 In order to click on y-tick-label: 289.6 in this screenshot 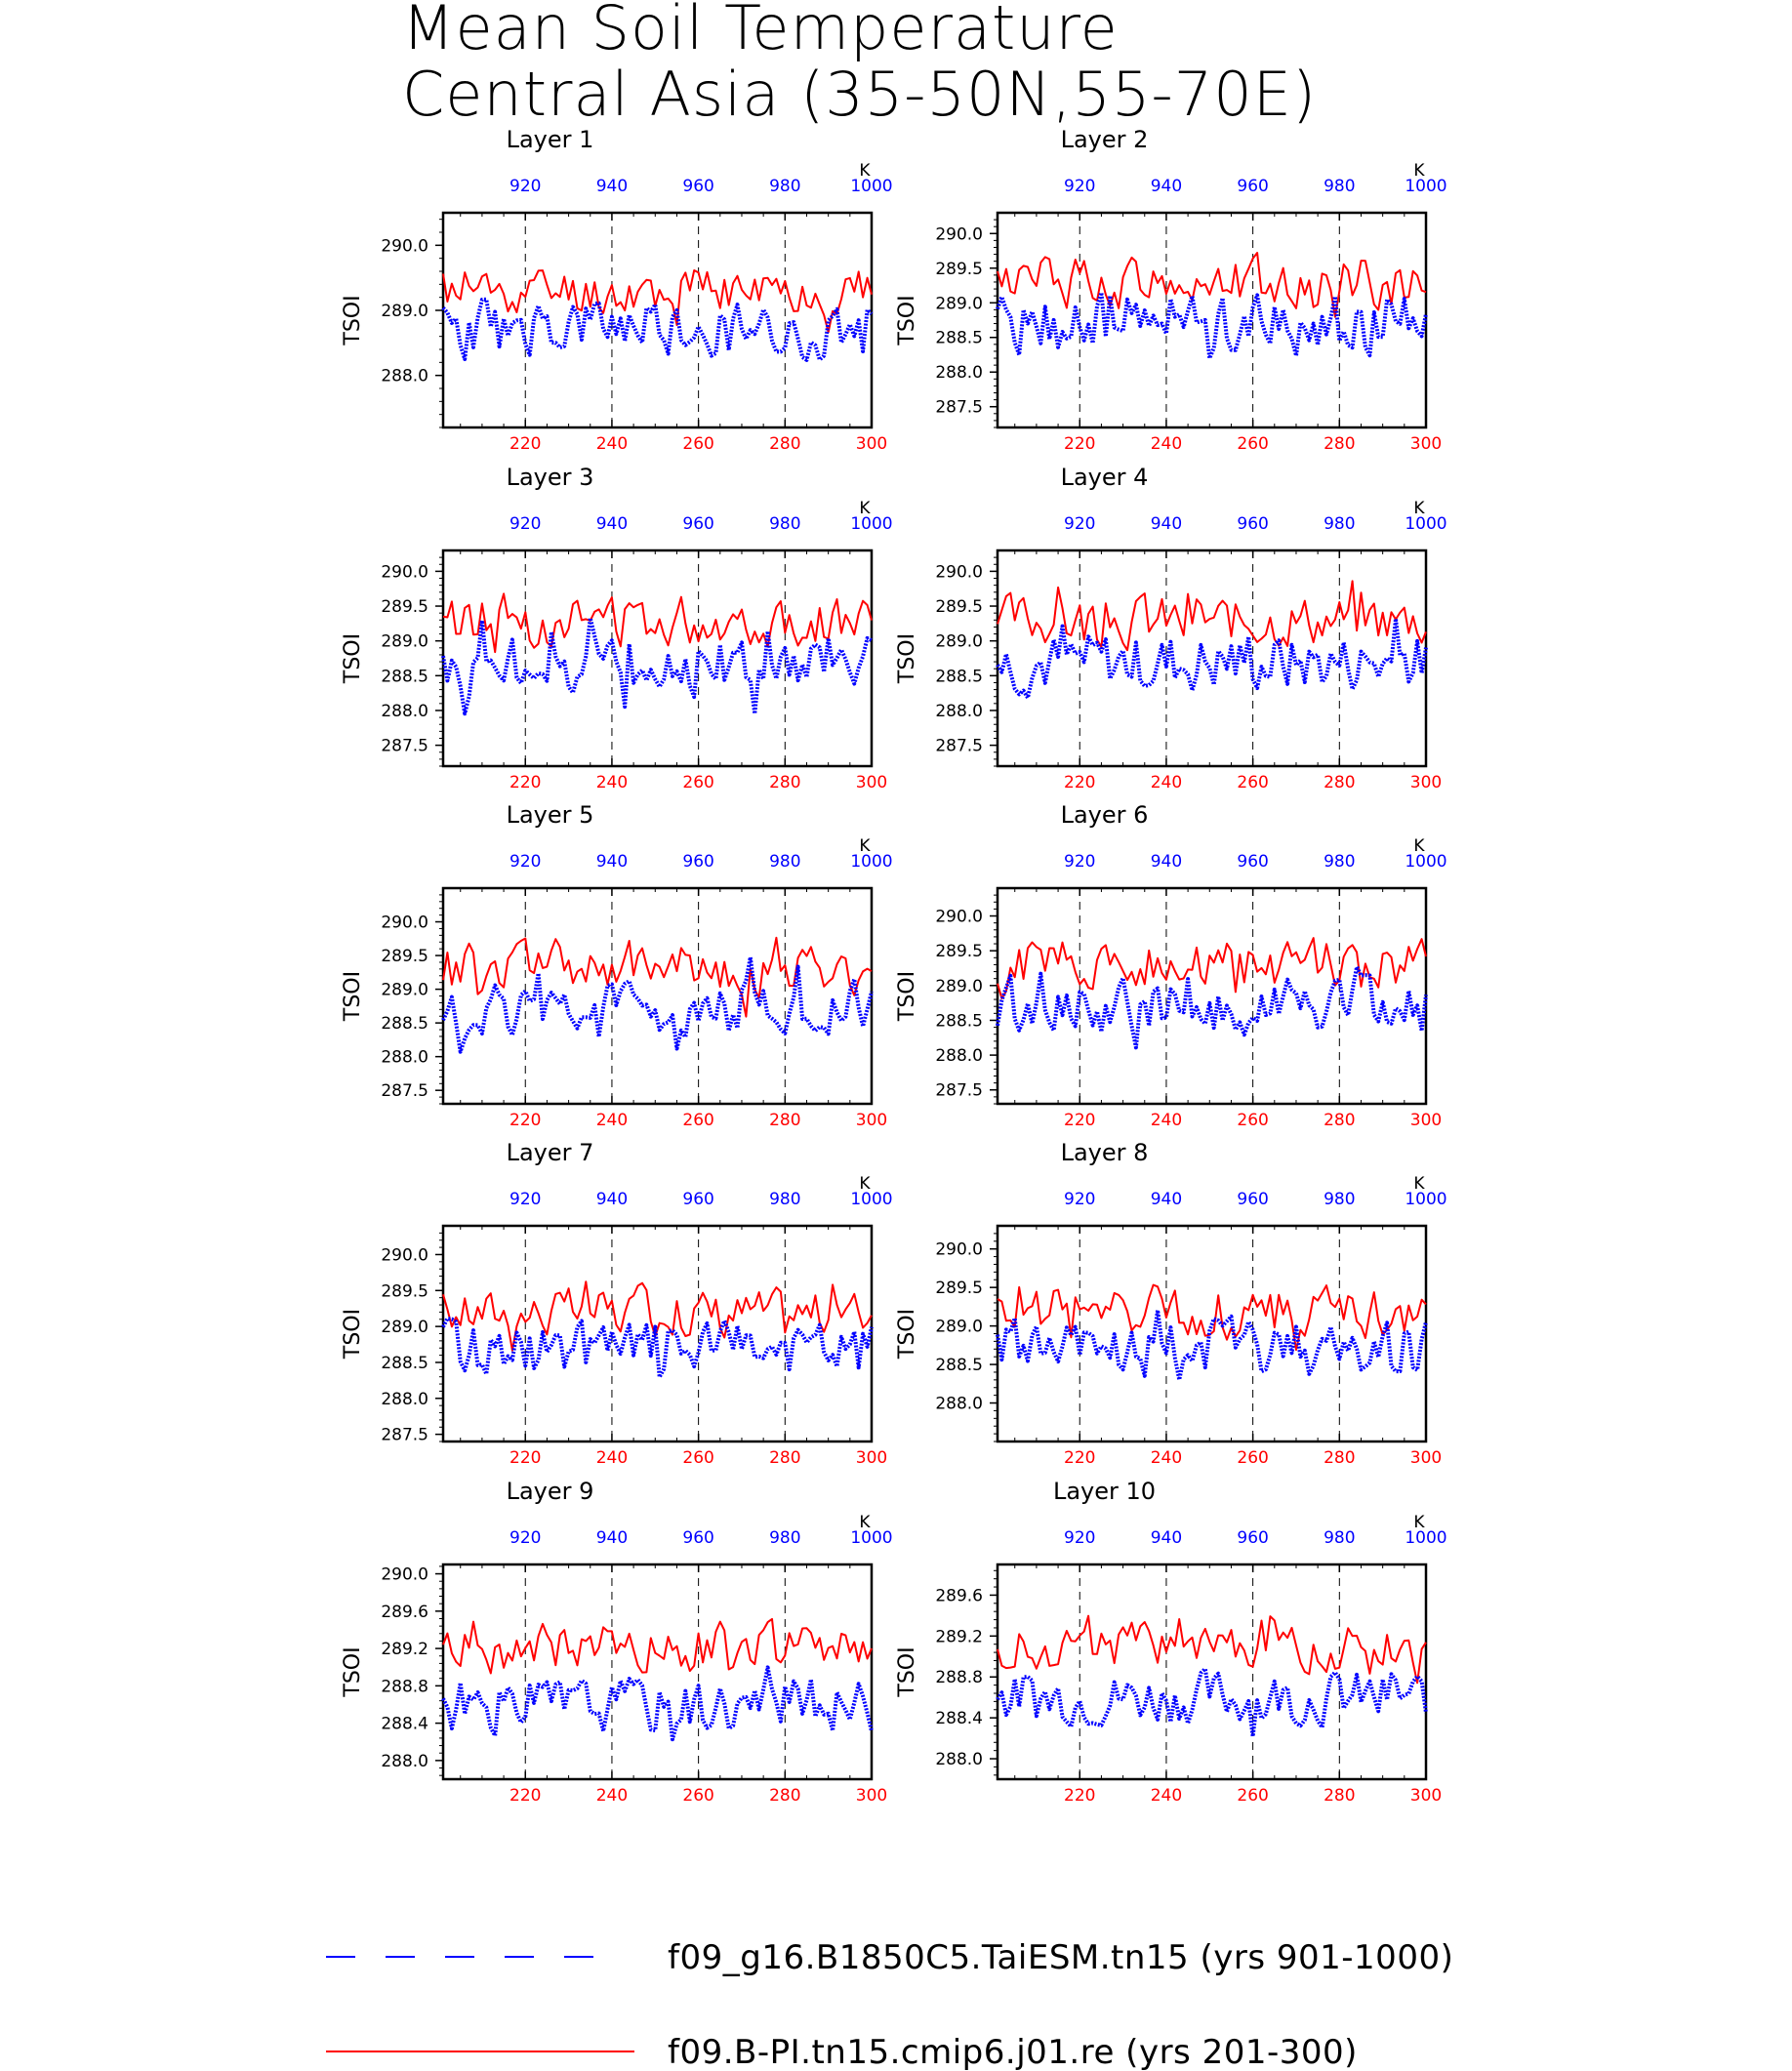, I will do `click(404, 1613)`.